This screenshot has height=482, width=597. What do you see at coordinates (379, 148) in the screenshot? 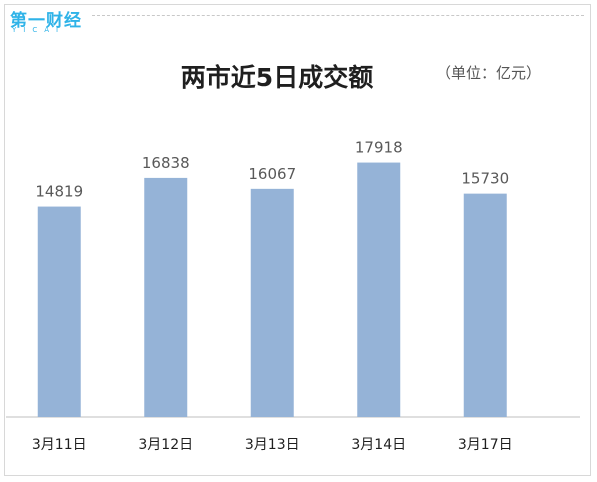
I see `data-label: 17918` at bounding box center [379, 148].